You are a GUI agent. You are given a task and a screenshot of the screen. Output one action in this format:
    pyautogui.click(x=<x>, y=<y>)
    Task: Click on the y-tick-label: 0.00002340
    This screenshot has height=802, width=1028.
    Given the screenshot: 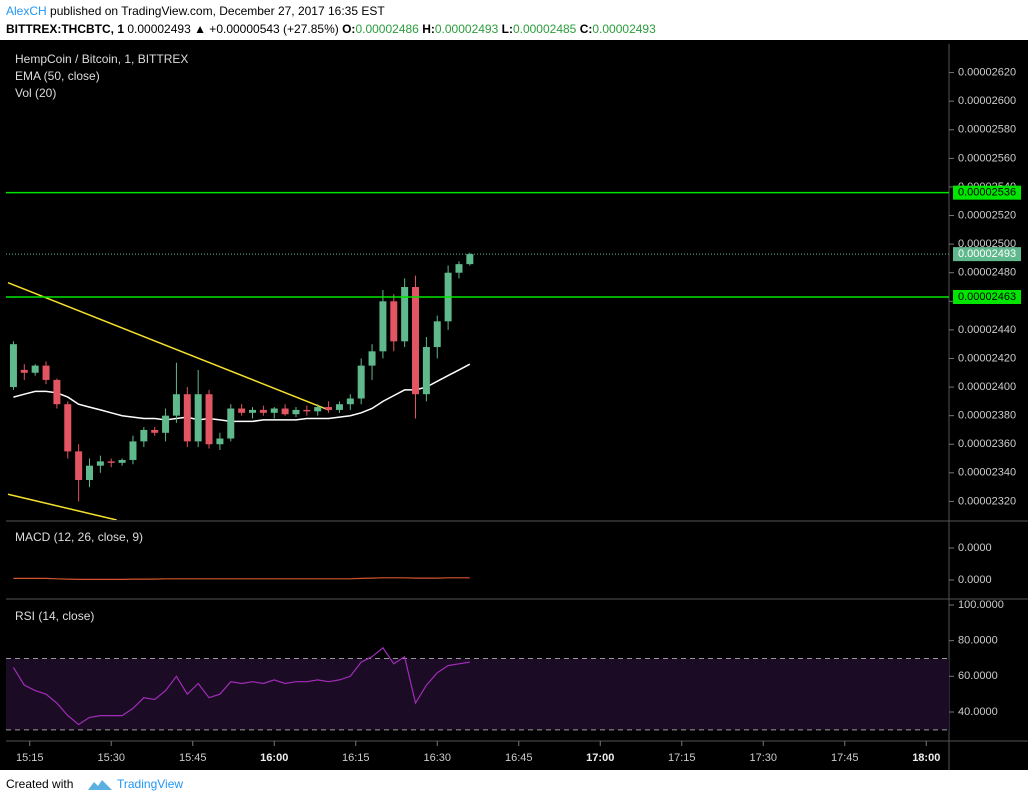 What is the action you would take?
    pyautogui.click(x=987, y=473)
    